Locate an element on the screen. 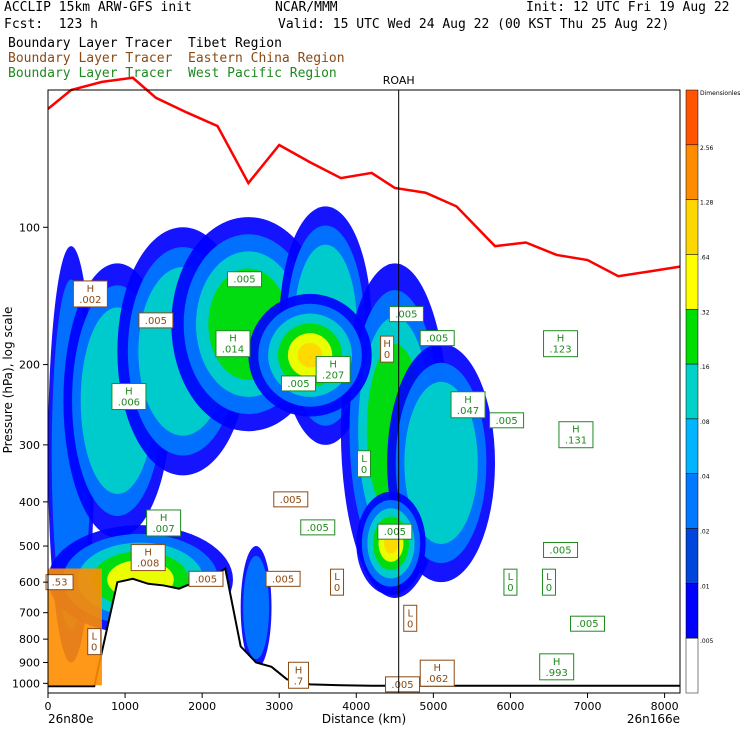 This screenshot has height=740, width=740. producer-label: NCAR/MMM is located at coordinates (306, 7).